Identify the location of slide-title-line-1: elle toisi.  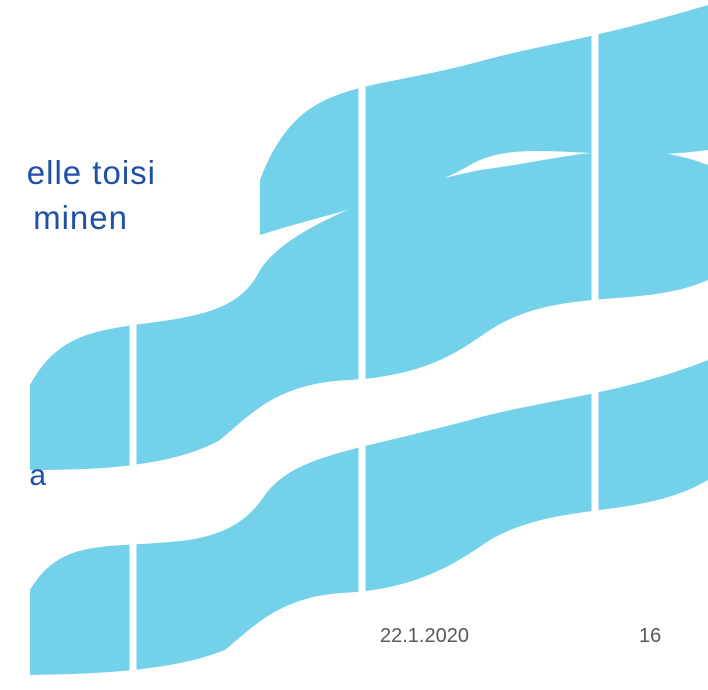
(91, 172).